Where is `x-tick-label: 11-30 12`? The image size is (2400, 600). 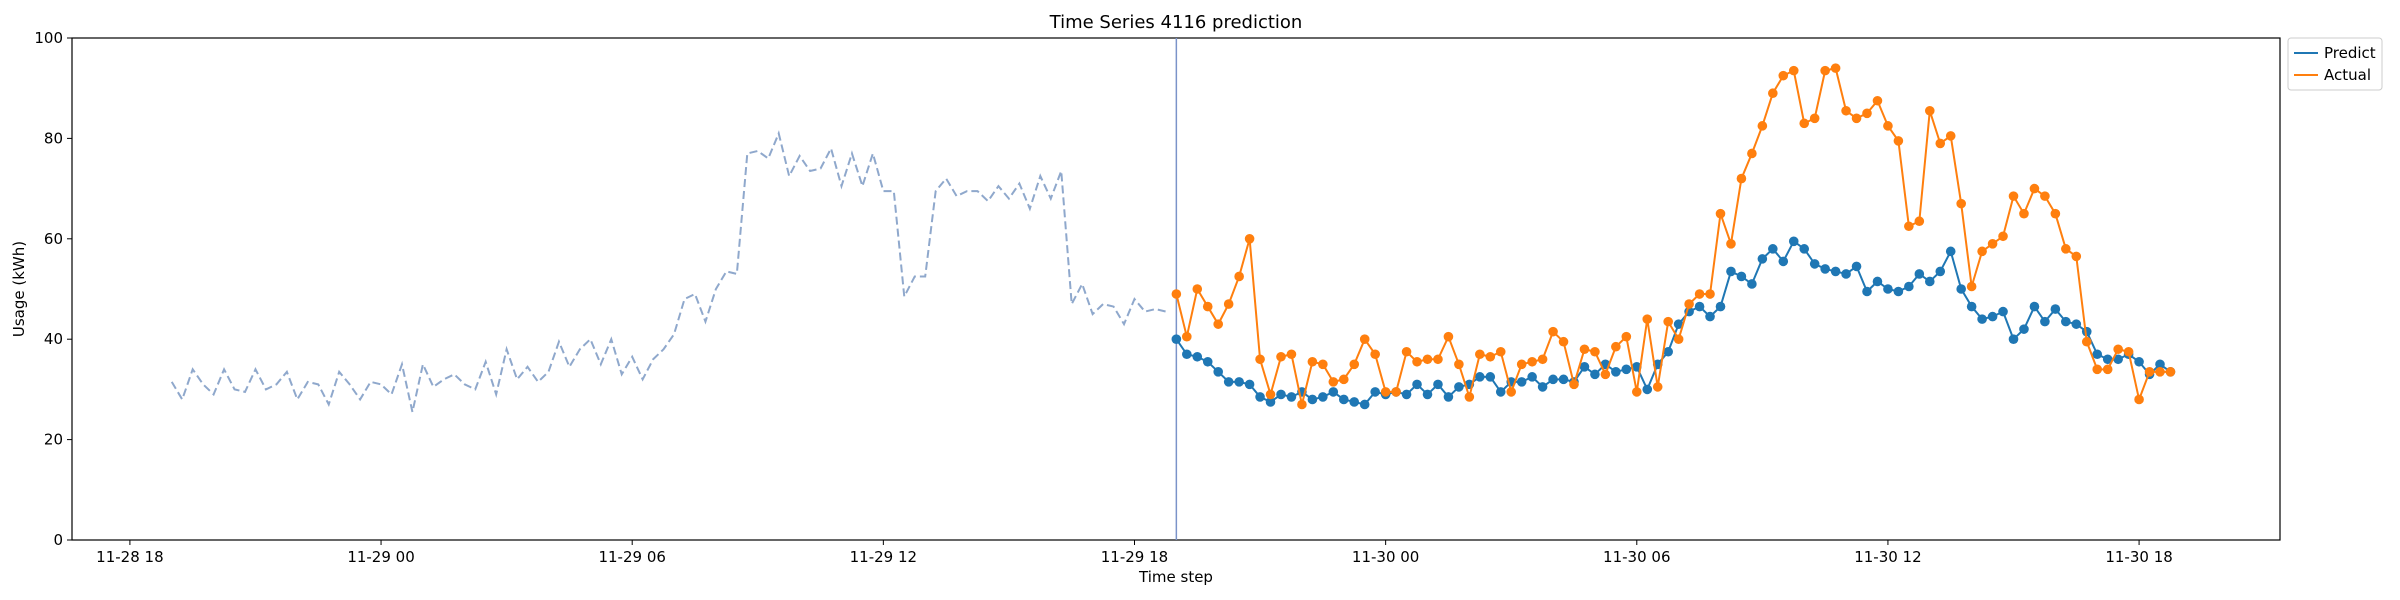 x-tick-label: 11-30 12 is located at coordinates (1887, 557).